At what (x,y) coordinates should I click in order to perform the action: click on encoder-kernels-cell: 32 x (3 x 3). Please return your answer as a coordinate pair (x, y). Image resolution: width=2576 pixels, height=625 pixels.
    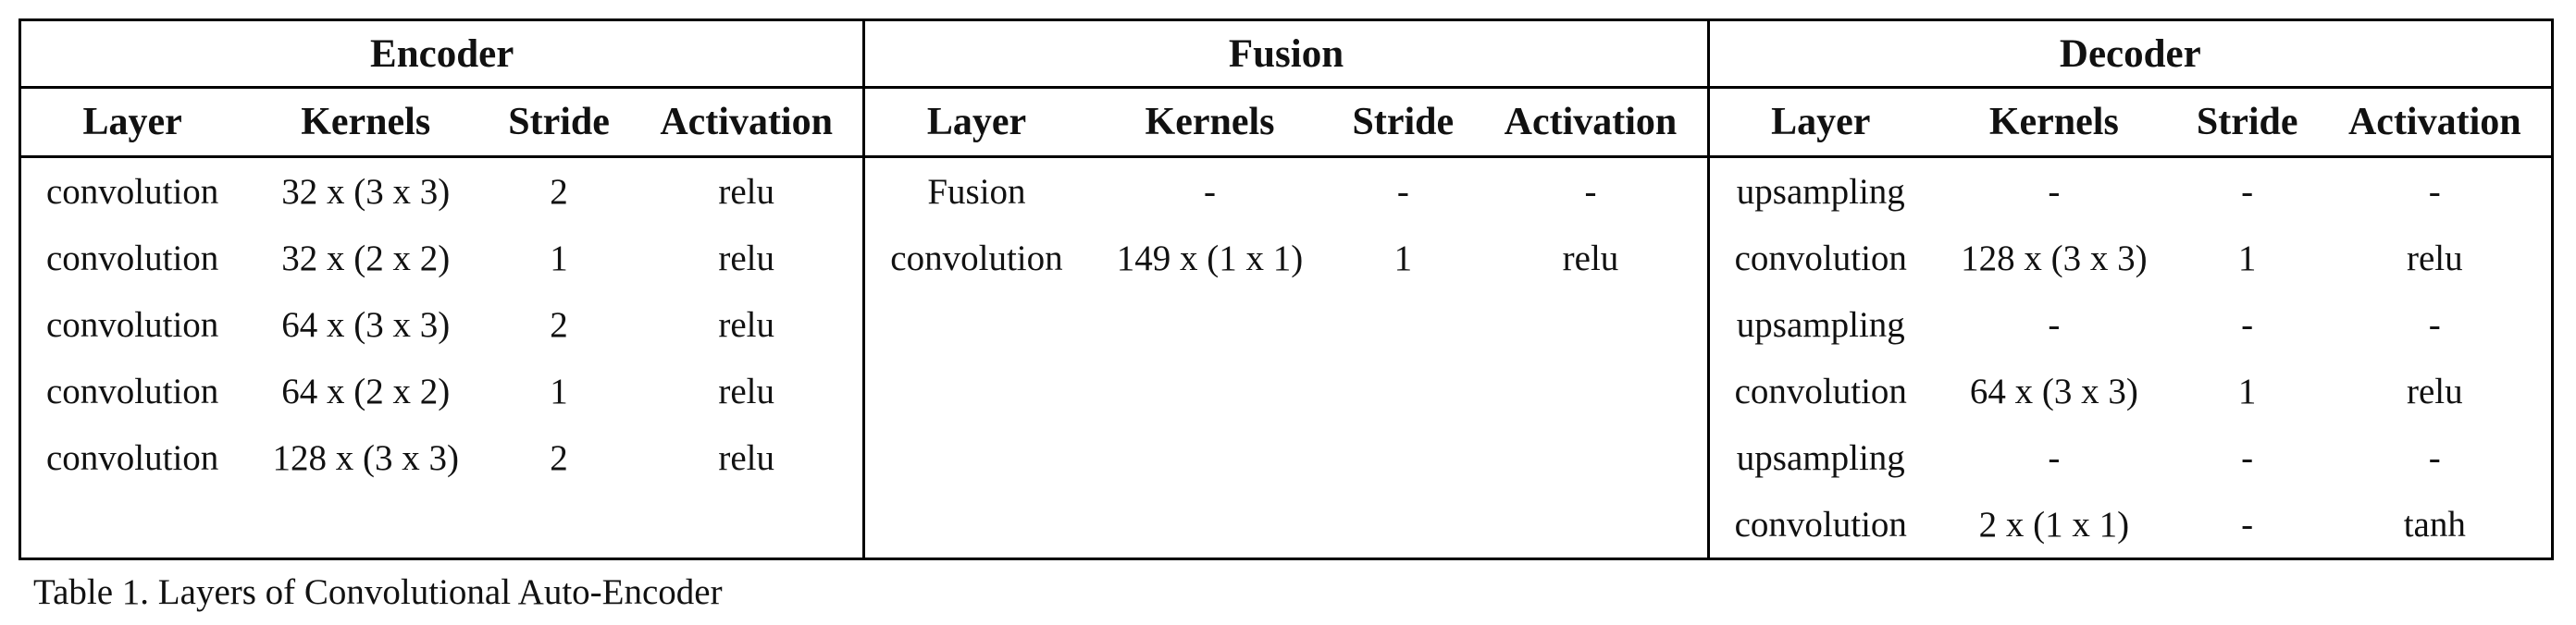
    Looking at the image, I should click on (366, 191).